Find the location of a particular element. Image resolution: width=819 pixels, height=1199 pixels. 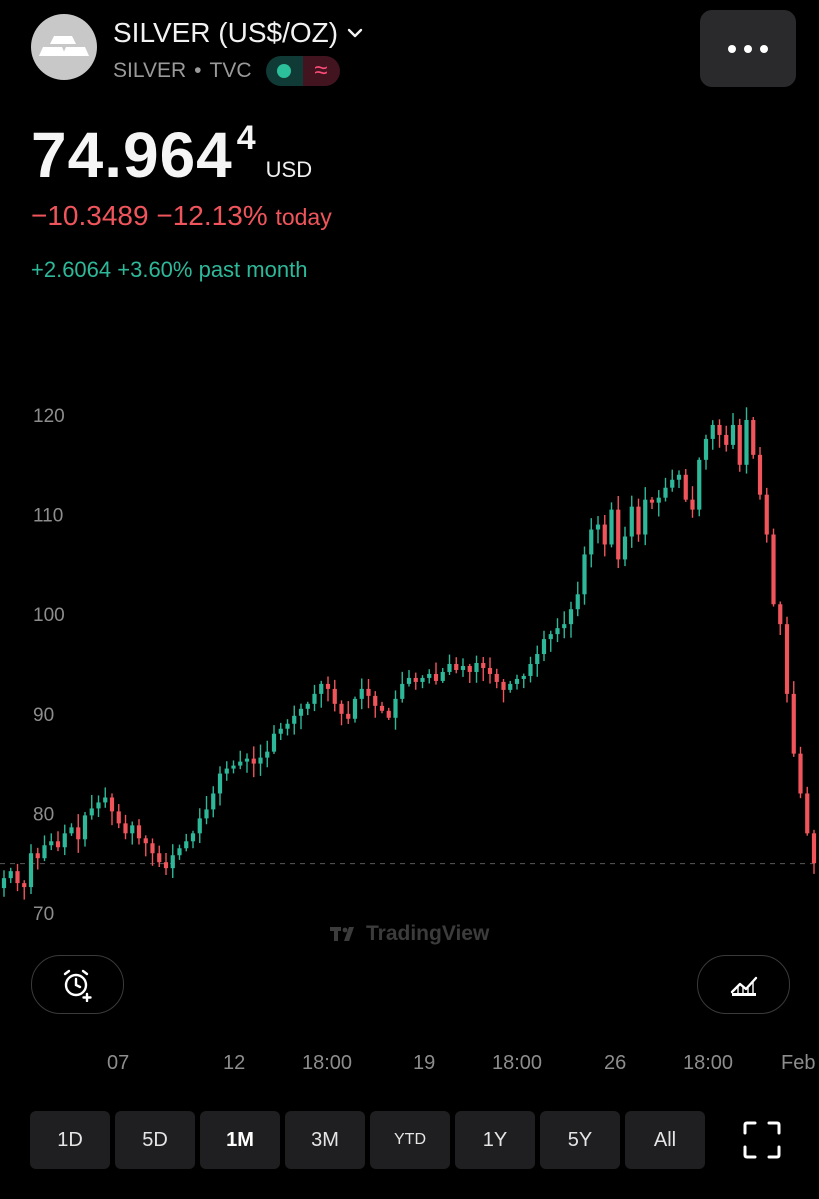

range-1m-button: 1M is located at coordinates (240, 1140).